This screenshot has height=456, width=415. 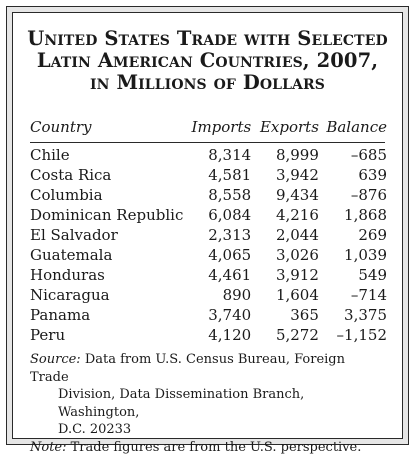 What do you see at coordinates (353, 335) in the screenshot?
I see `balance-cell: –1,152` at bounding box center [353, 335].